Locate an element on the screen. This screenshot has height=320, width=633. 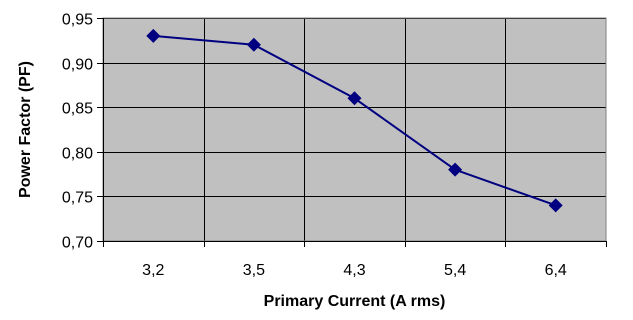
x-axis-title: Primary Current (A rms) is located at coordinates (355, 301).